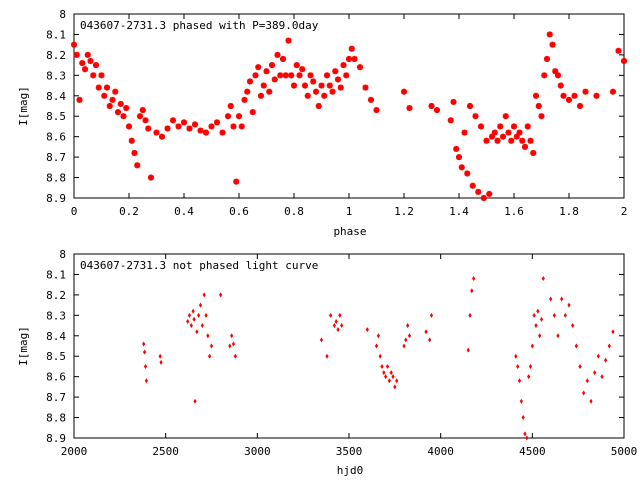  I want to click on y-tick-label: 8.8, so click(56, 178).